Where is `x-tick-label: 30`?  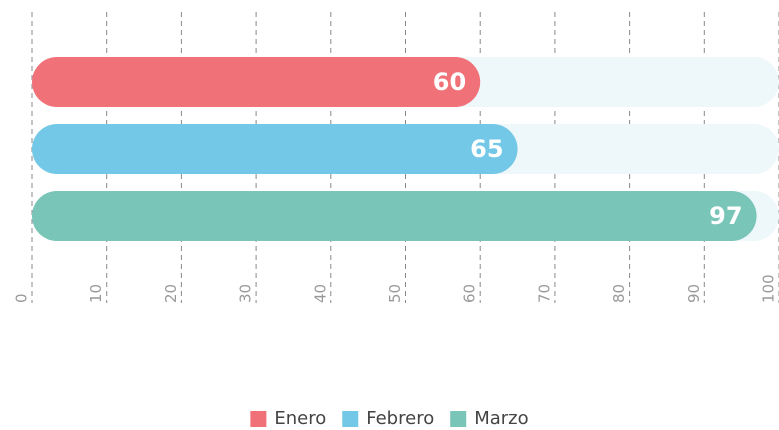
x-tick-label: 30 is located at coordinates (246, 293).